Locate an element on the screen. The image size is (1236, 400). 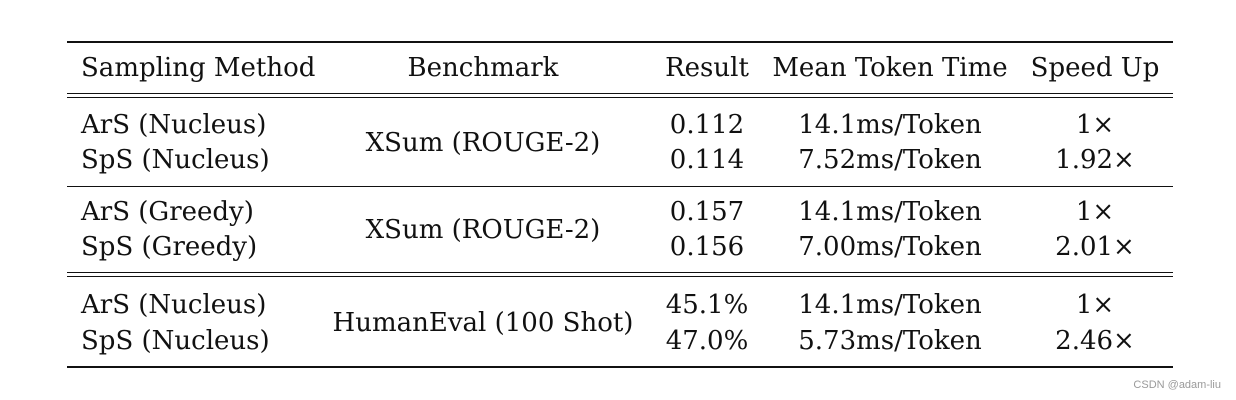
row-result: 47.0% is located at coordinates (707, 341).